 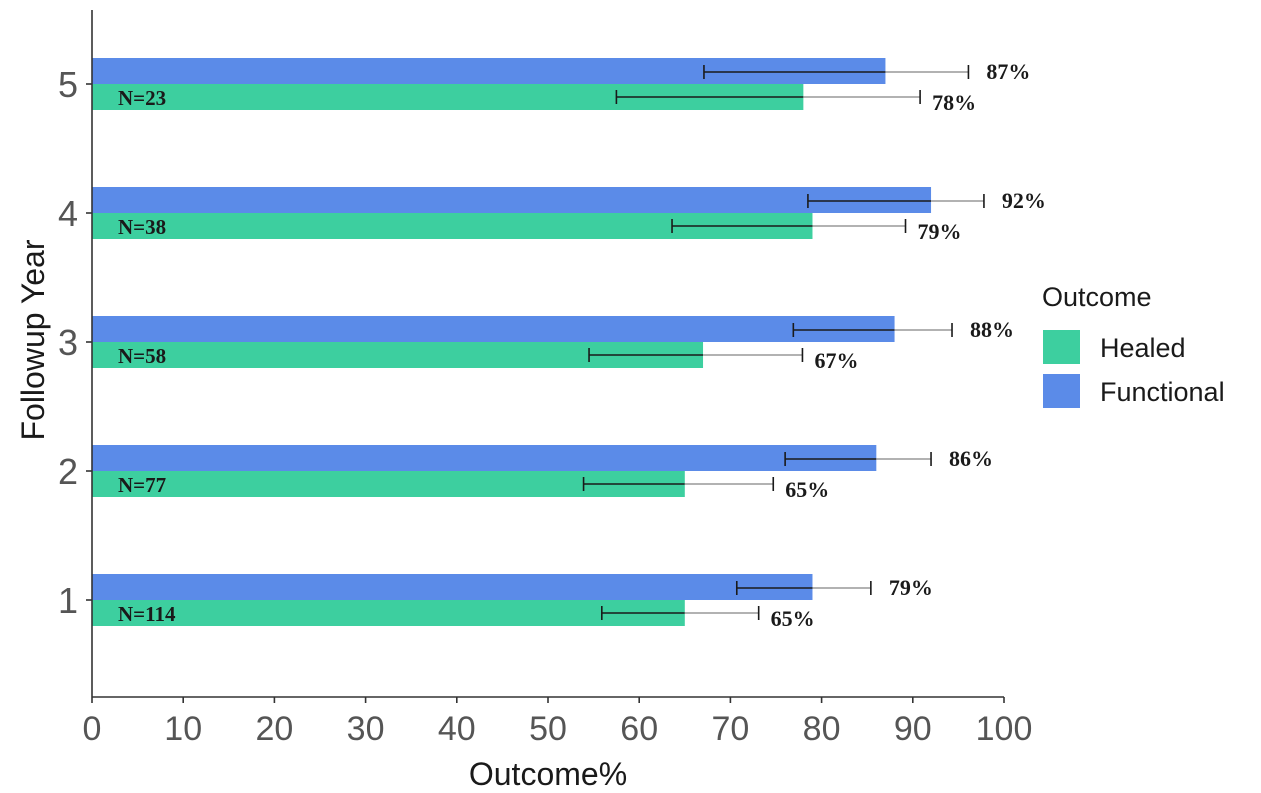 What do you see at coordinates (142, 227) in the screenshot?
I see `n-label-year-4: N=38` at bounding box center [142, 227].